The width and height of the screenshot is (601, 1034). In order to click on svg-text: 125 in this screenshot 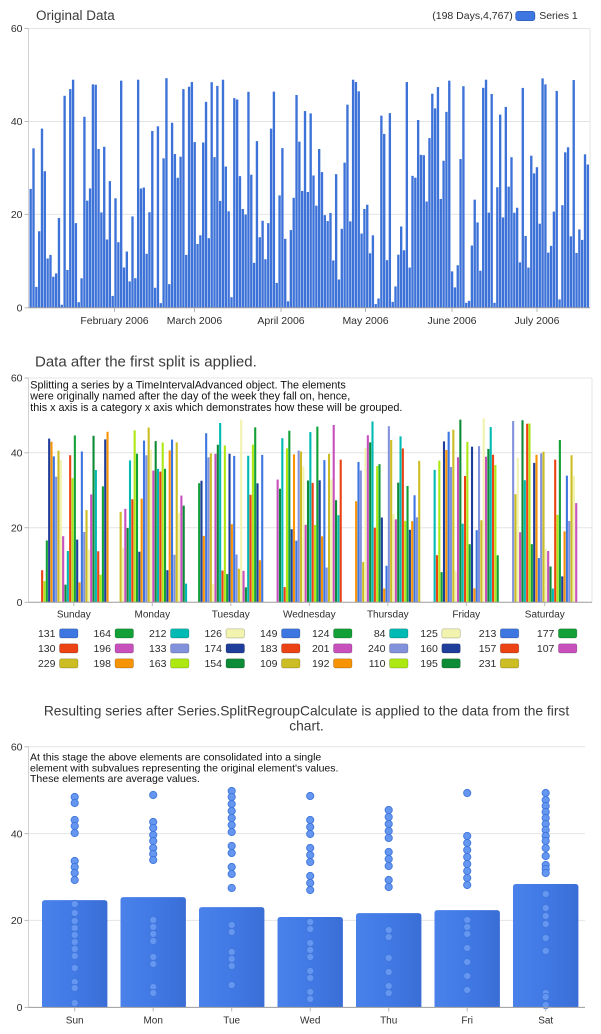, I will do `click(429, 634)`.